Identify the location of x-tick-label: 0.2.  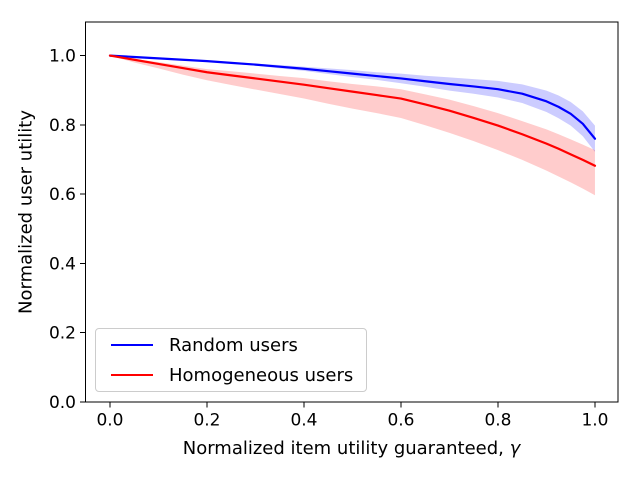
(206, 421).